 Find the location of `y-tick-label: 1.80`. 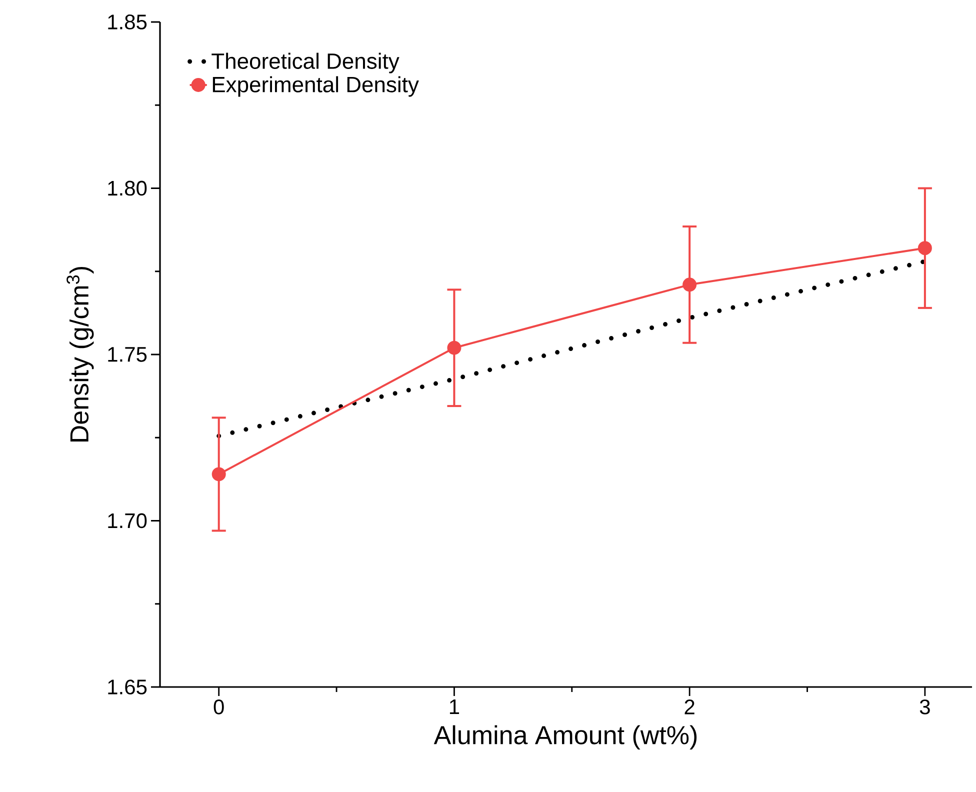

y-tick-label: 1.80 is located at coordinates (127, 188).